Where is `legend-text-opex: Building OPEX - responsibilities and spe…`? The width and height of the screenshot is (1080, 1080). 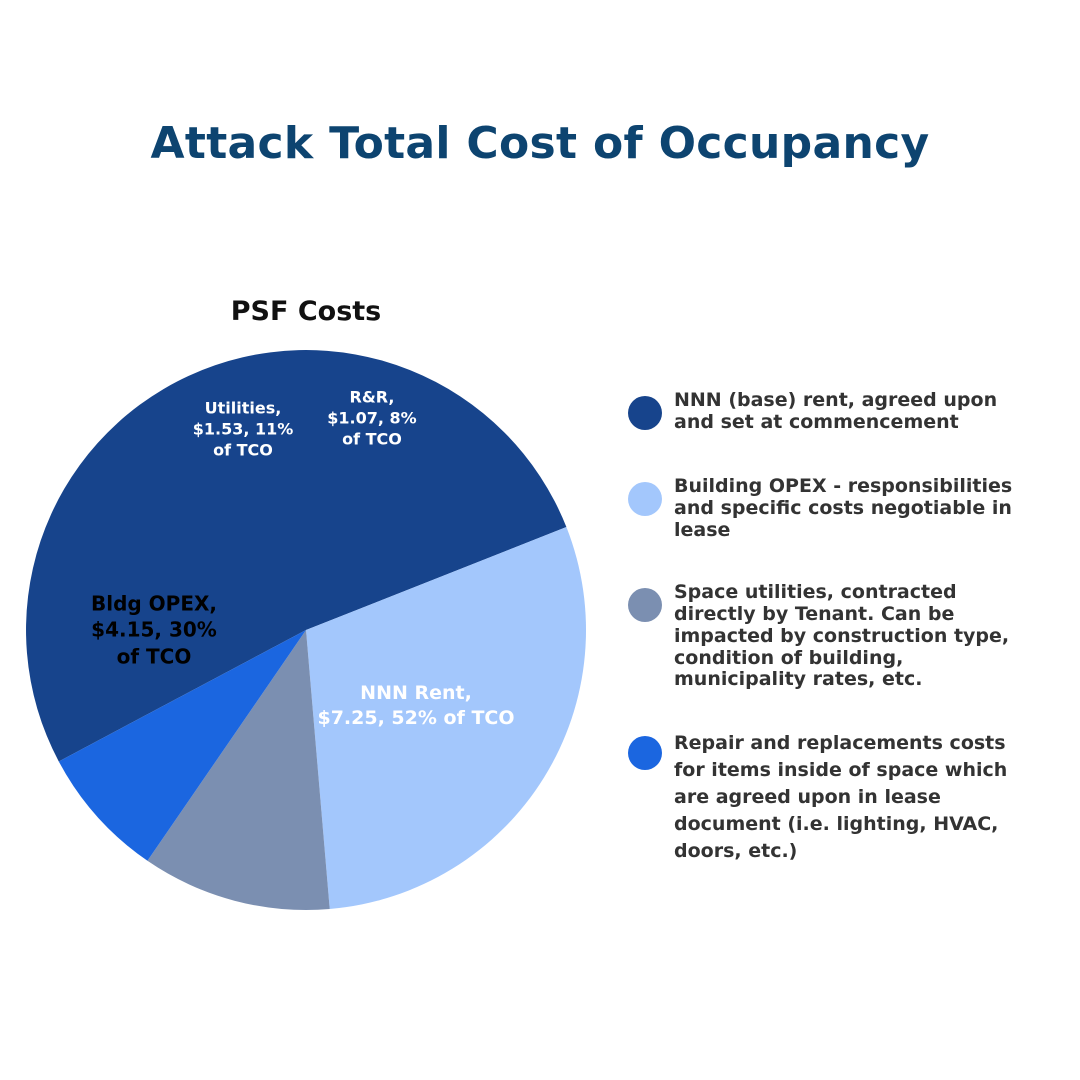 legend-text-opex: Building OPEX - responsibilities and spe… is located at coordinates (843, 508).